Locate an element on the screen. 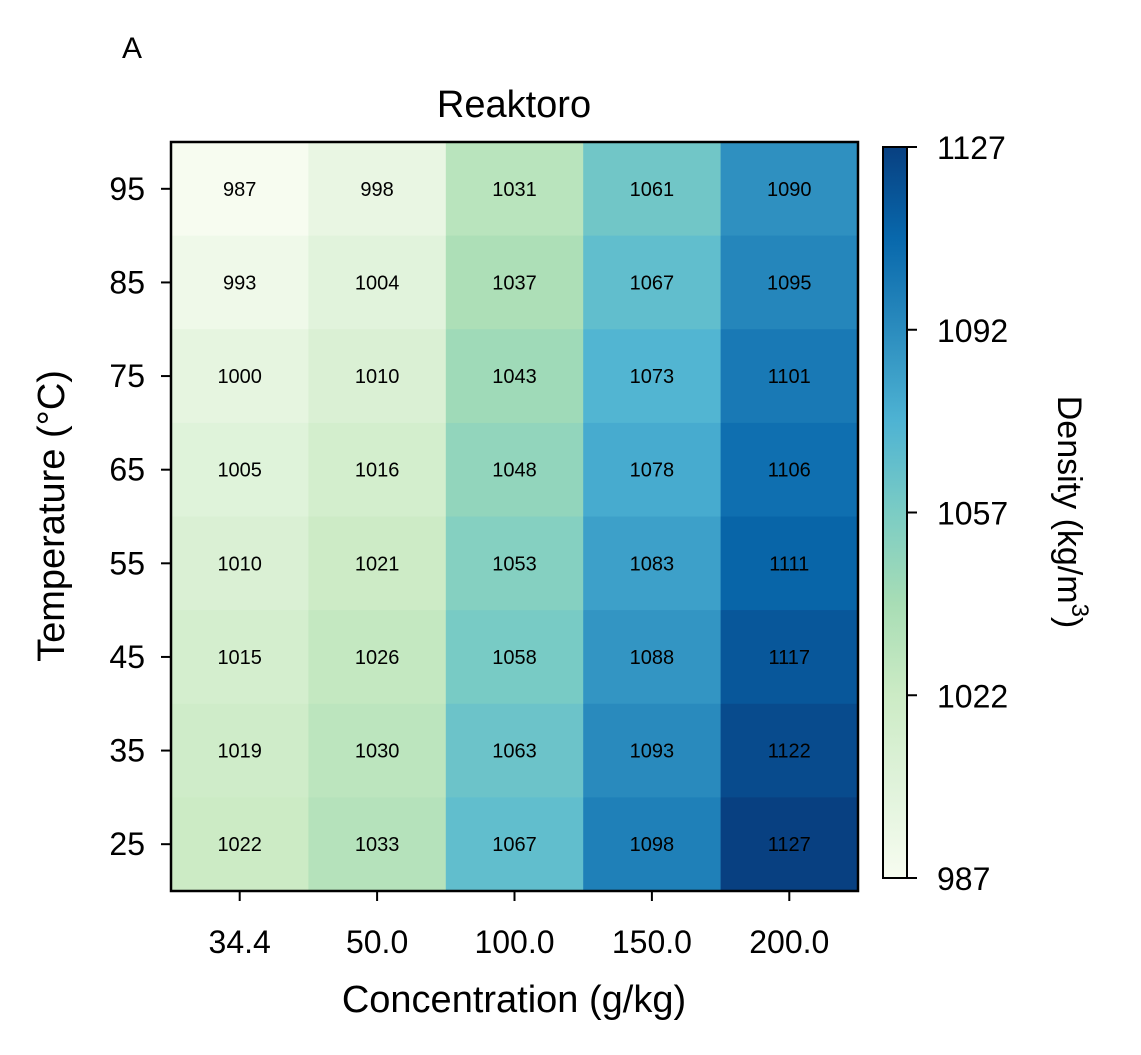 The width and height of the screenshot is (1141, 1055). cell-value-label: 987 is located at coordinates (239, 190).